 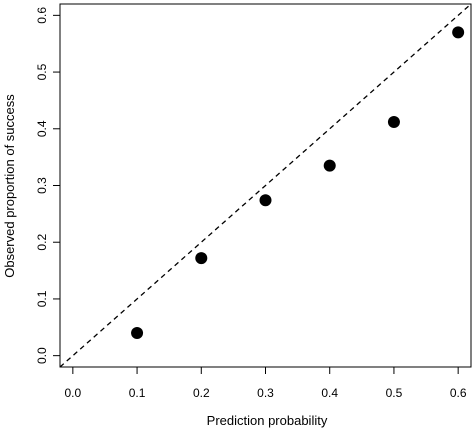 I want to click on y-tick-label: 0.0, so click(x=42, y=355).